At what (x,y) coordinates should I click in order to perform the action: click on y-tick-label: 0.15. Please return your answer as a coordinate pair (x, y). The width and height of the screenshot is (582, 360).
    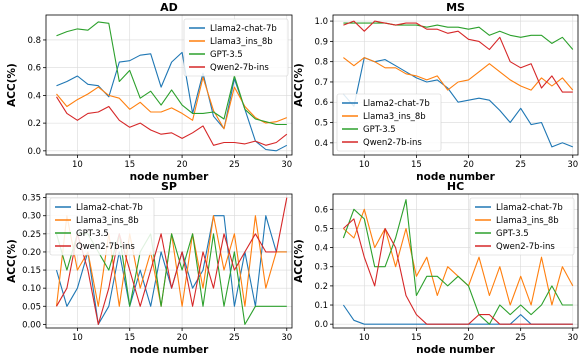
    Looking at the image, I should click on (31, 271).